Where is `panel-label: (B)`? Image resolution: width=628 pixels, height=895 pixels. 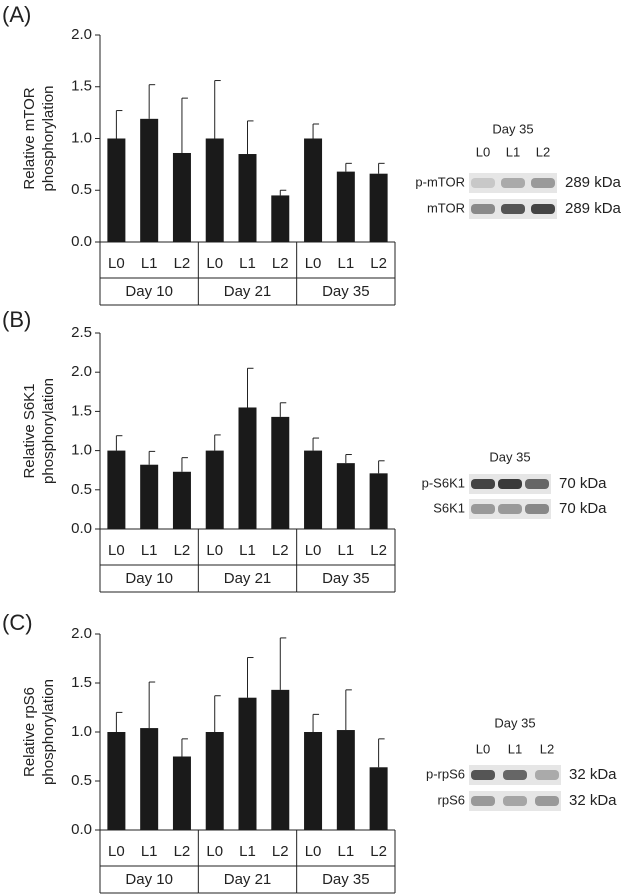 panel-label: (B) is located at coordinates (16, 319).